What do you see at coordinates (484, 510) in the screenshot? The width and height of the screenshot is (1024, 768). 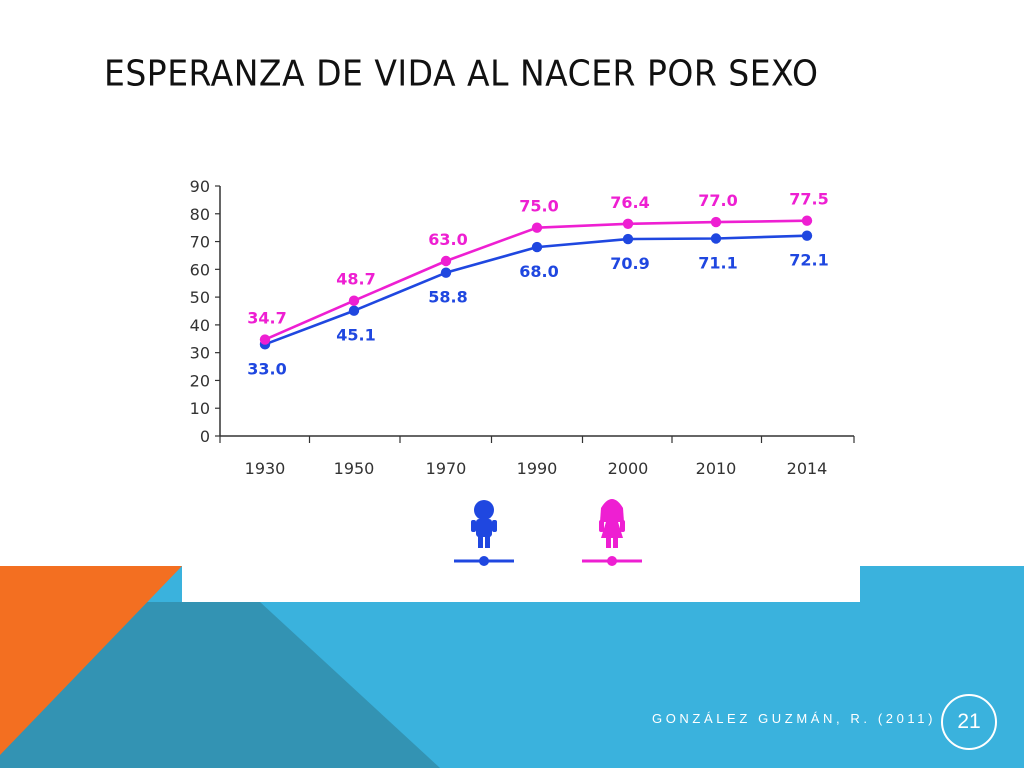 I see `head` at bounding box center [484, 510].